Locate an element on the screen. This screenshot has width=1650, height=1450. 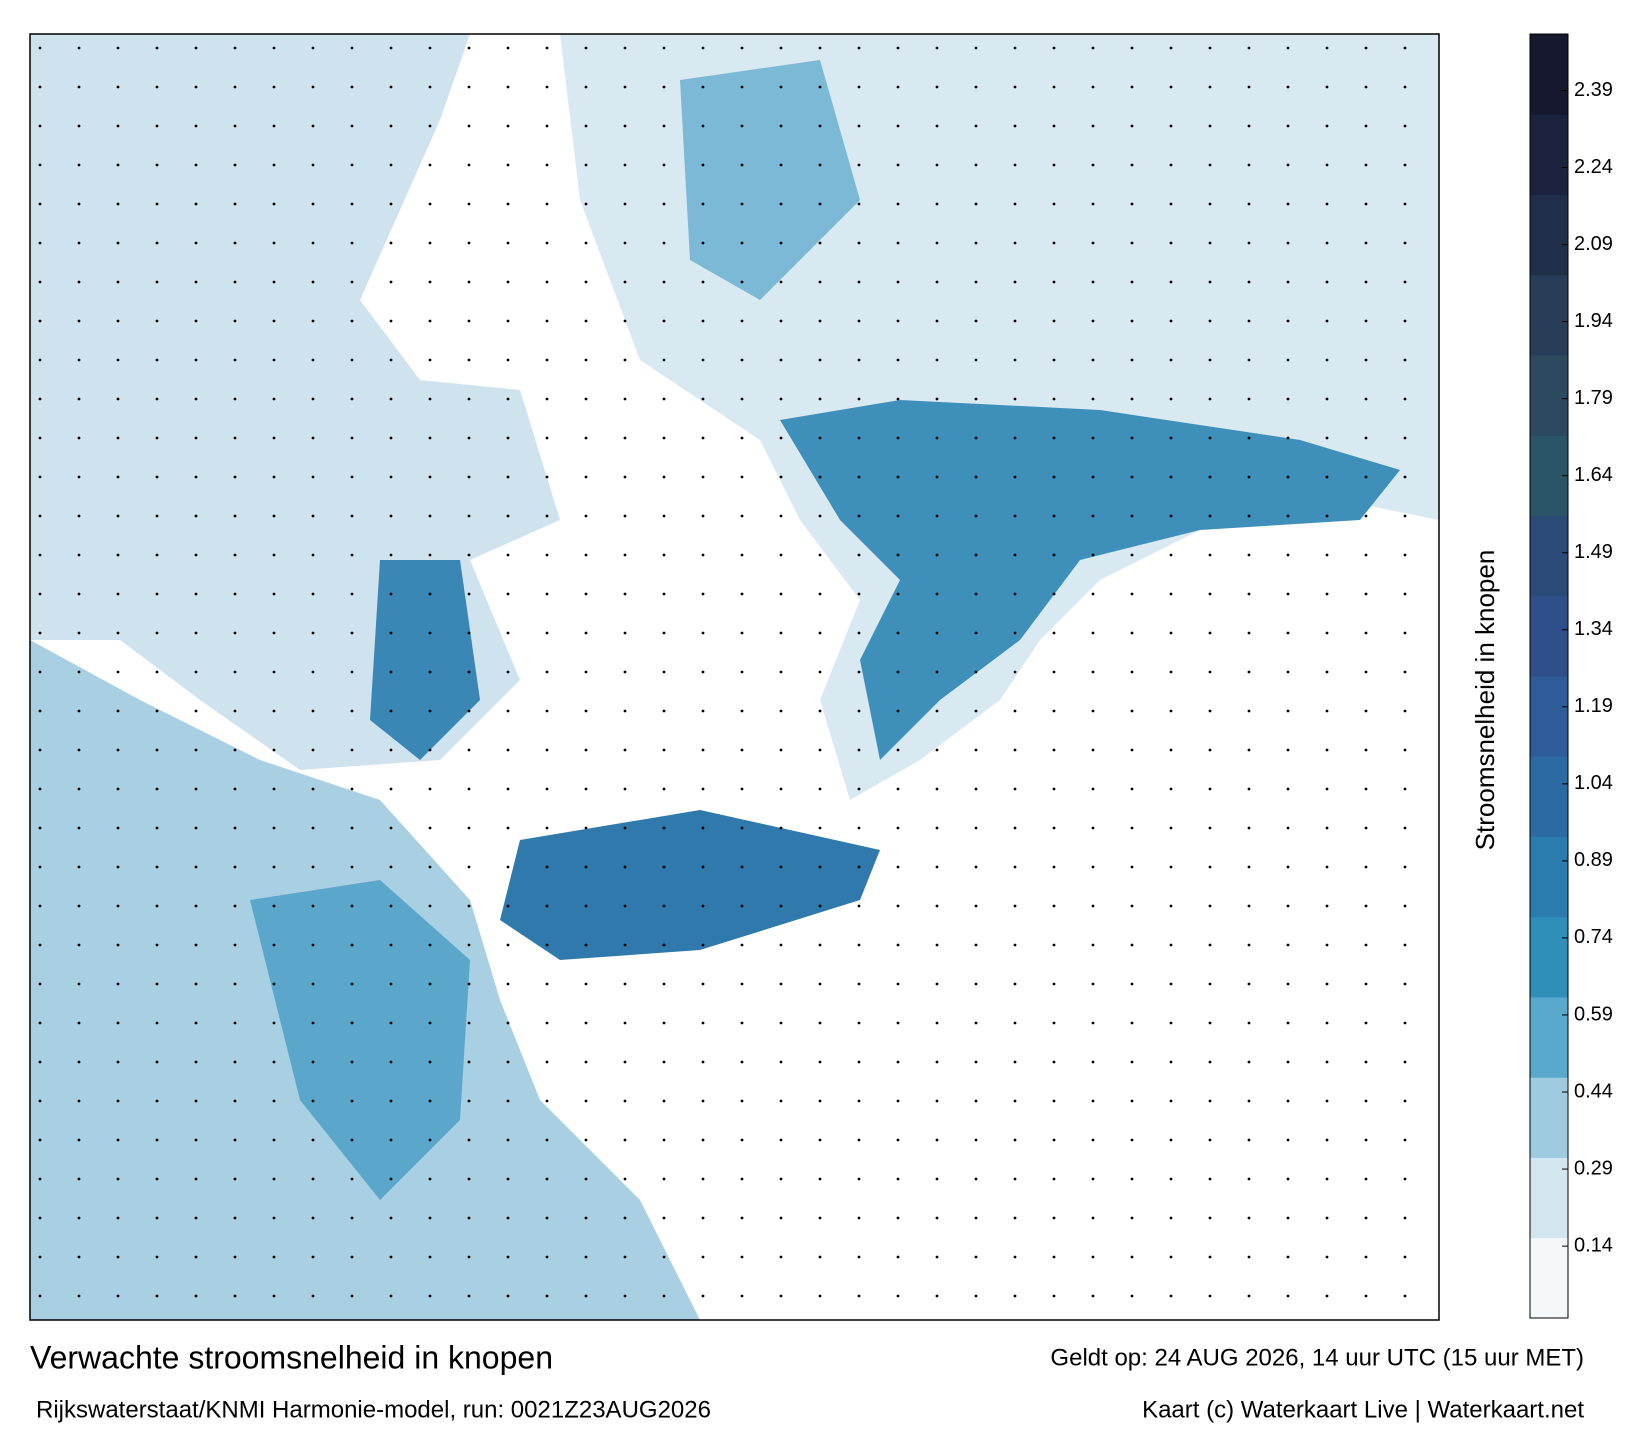
colorbar-band is located at coordinates (1549, 957).